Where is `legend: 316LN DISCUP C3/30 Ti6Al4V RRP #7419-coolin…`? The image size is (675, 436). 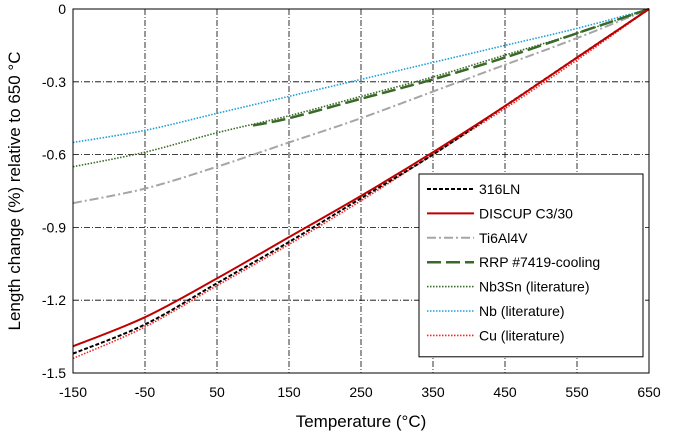 legend: 316LN DISCUP C3/30 Ti6Al4V RRP #7419-coolin… is located at coordinates (531, 265).